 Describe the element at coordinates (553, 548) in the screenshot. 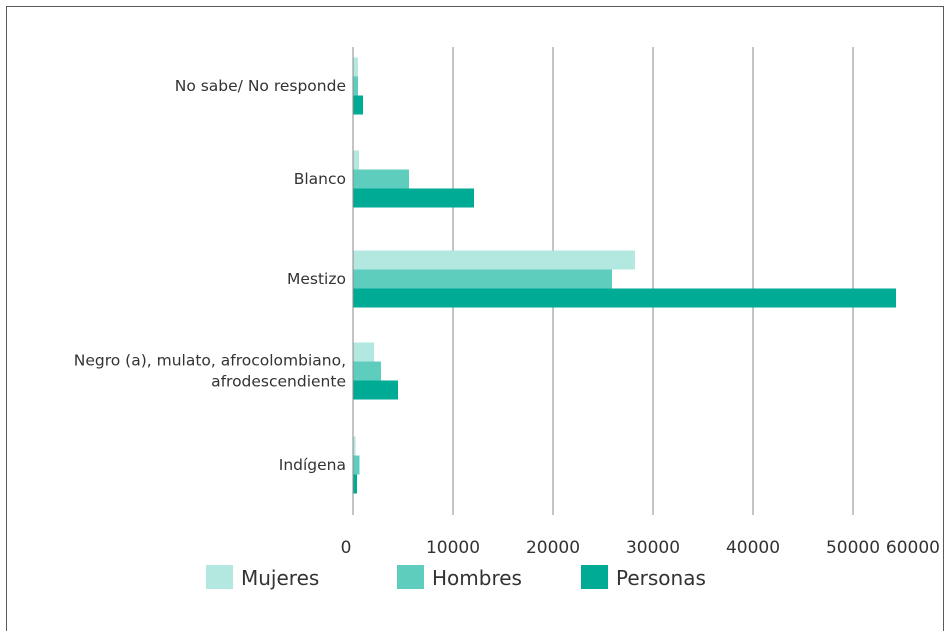

I see `x-tick-label: 20000` at that location.